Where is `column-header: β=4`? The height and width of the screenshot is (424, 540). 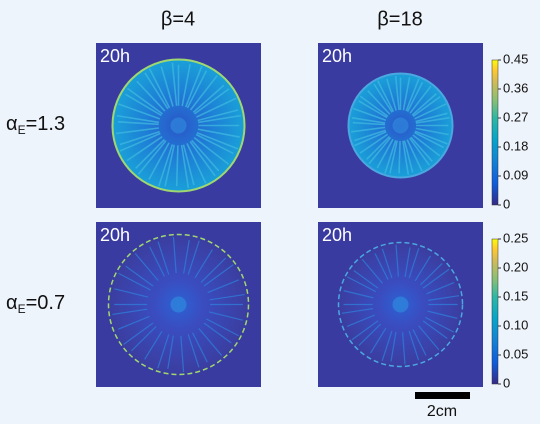 column-header: β=4 is located at coordinates (178, 19).